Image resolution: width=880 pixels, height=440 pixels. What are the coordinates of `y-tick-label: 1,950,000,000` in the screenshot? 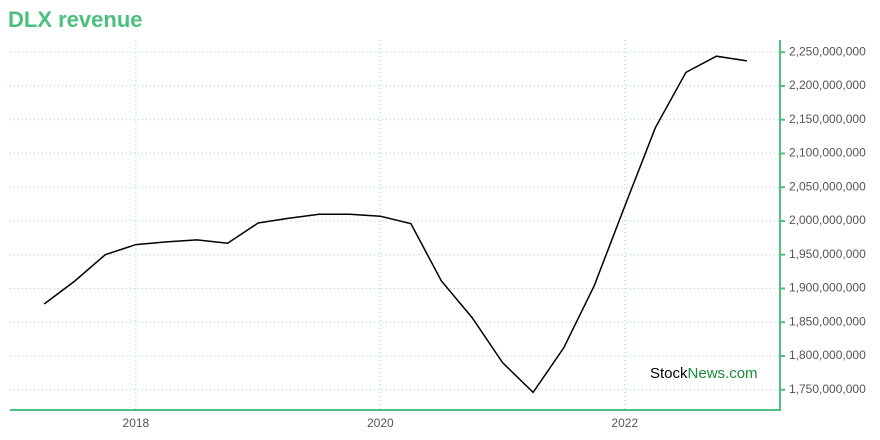 It's located at (827, 254).